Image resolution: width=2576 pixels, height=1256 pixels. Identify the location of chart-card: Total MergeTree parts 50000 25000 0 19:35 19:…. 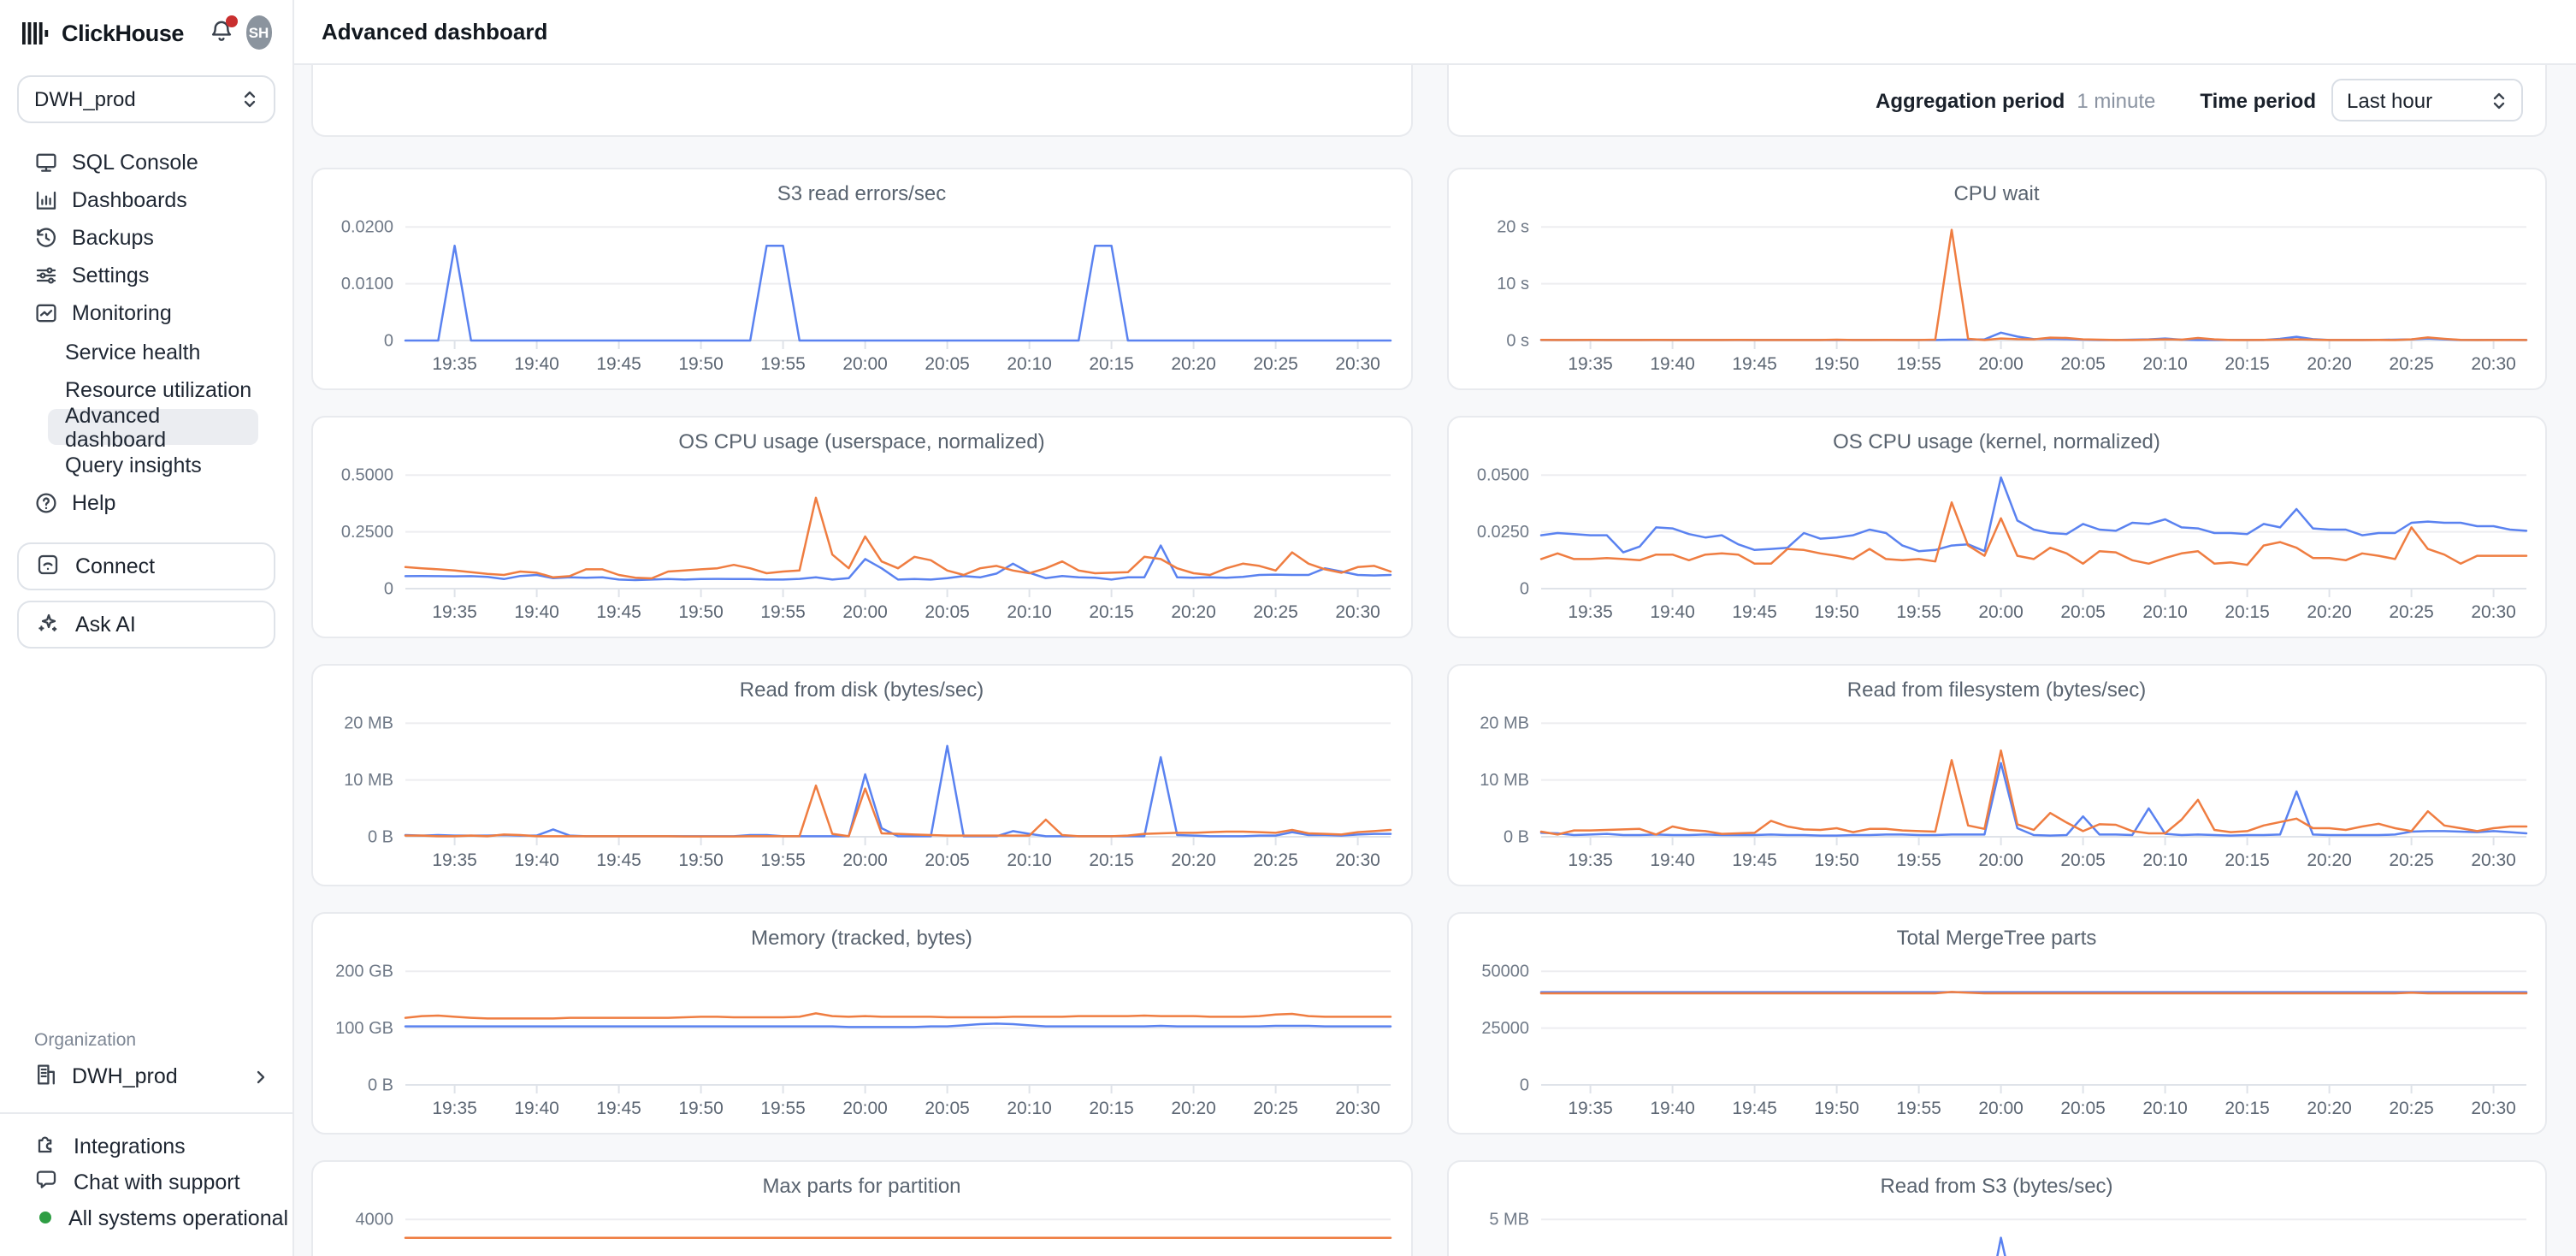
(1997, 1023).